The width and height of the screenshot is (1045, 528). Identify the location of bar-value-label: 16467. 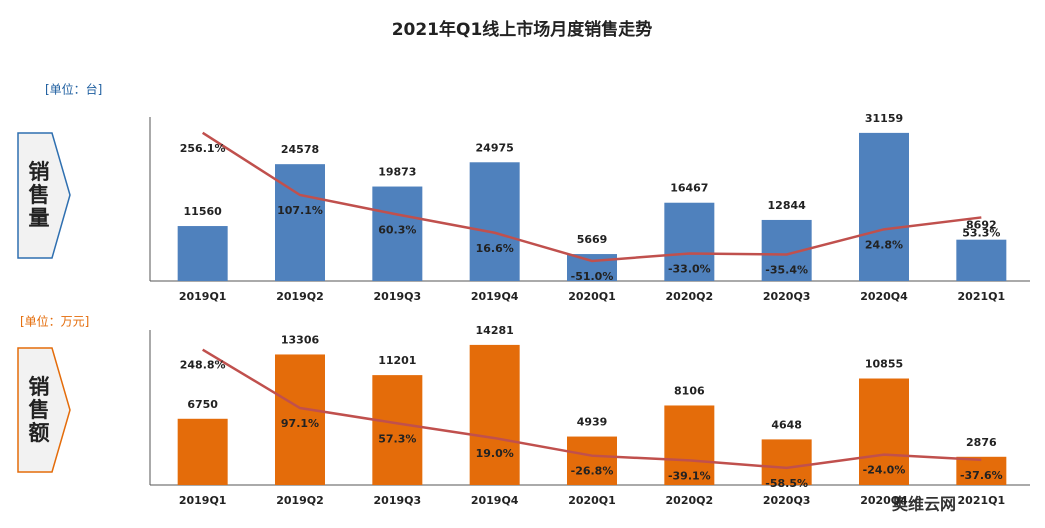
(689, 188).